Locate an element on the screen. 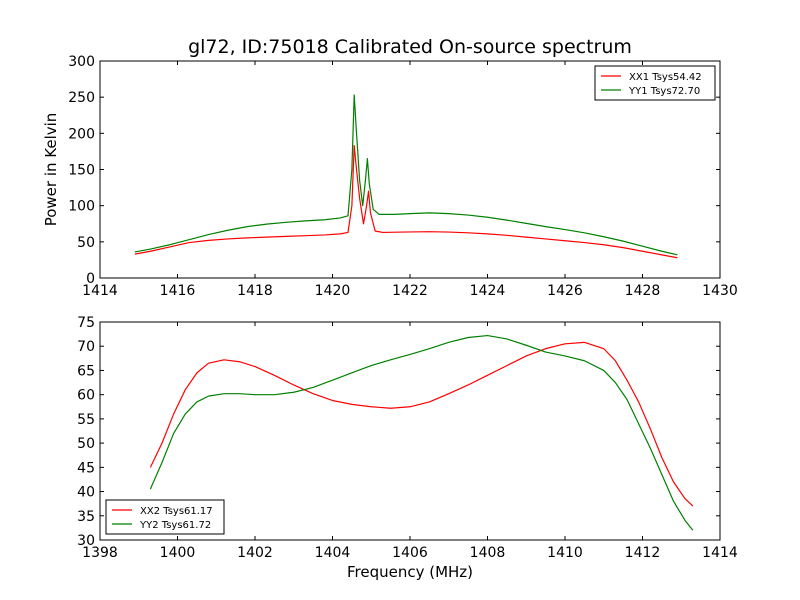 This screenshot has height=600, width=800. y-tick-label: 30 is located at coordinates (86, 541).